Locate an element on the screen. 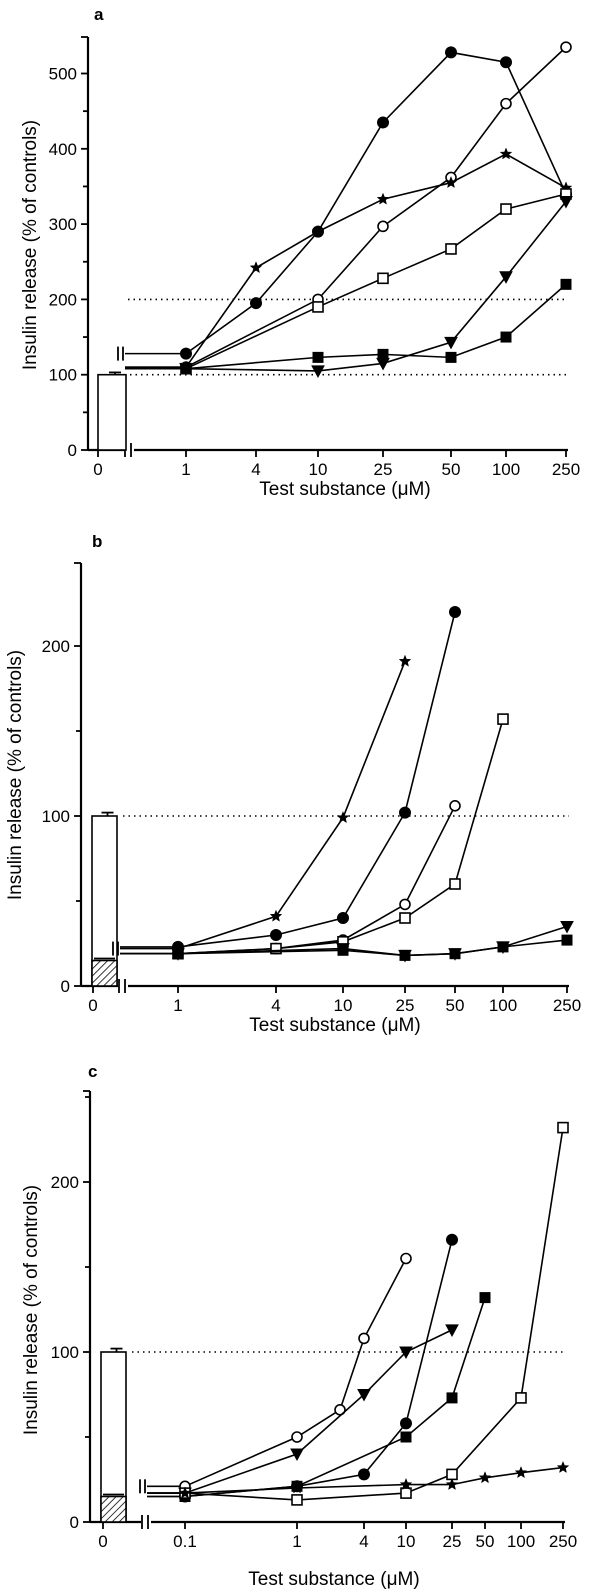  panel-label: c is located at coordinates (92, 1071).